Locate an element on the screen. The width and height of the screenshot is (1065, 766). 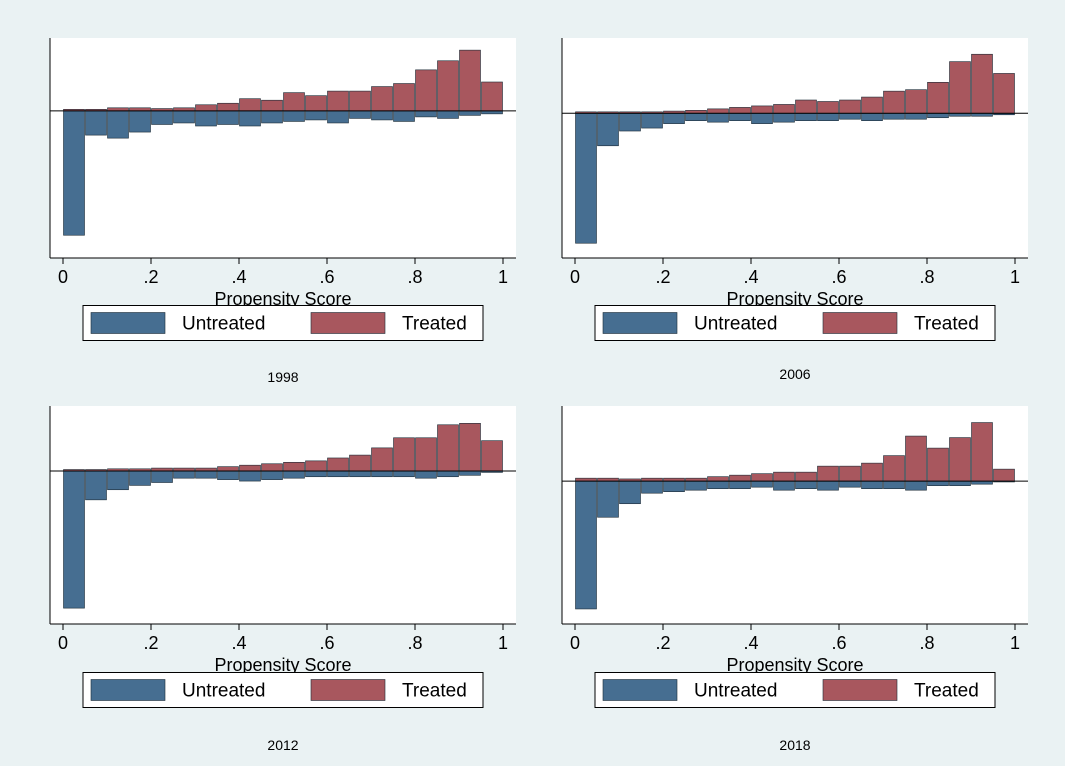
panel-subtitle: 2012 is located at coordinates (282, 745).